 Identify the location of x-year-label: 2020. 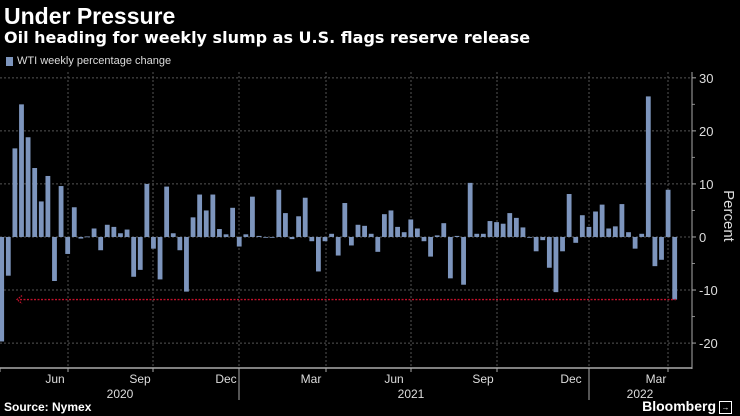
(120, 394).